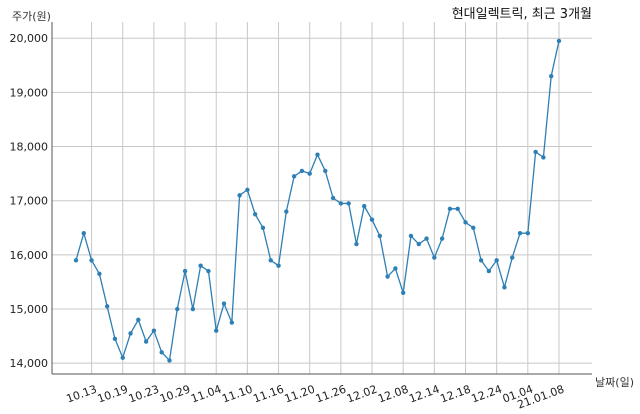  I want to click on y-tick-label: 16,000, so click(29, 255).